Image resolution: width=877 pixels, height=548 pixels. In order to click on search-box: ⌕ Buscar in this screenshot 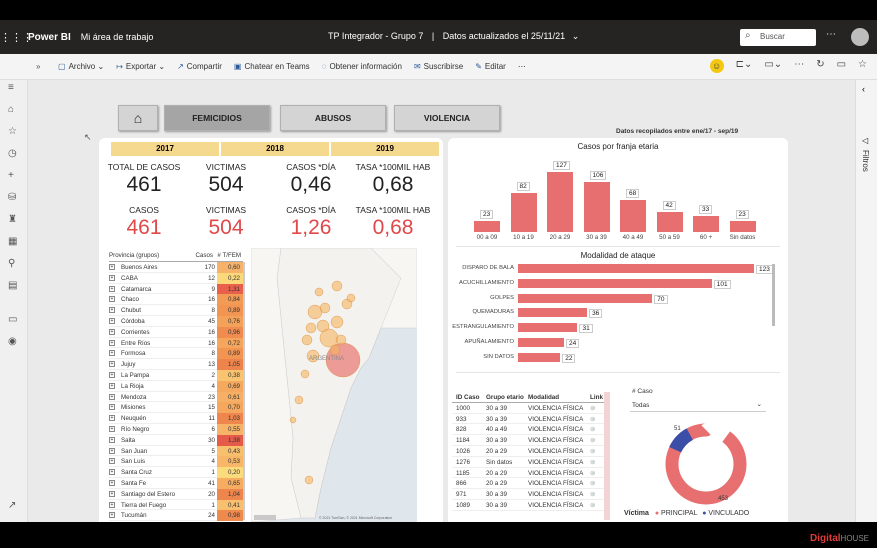, I will do `click(778, 37)`.